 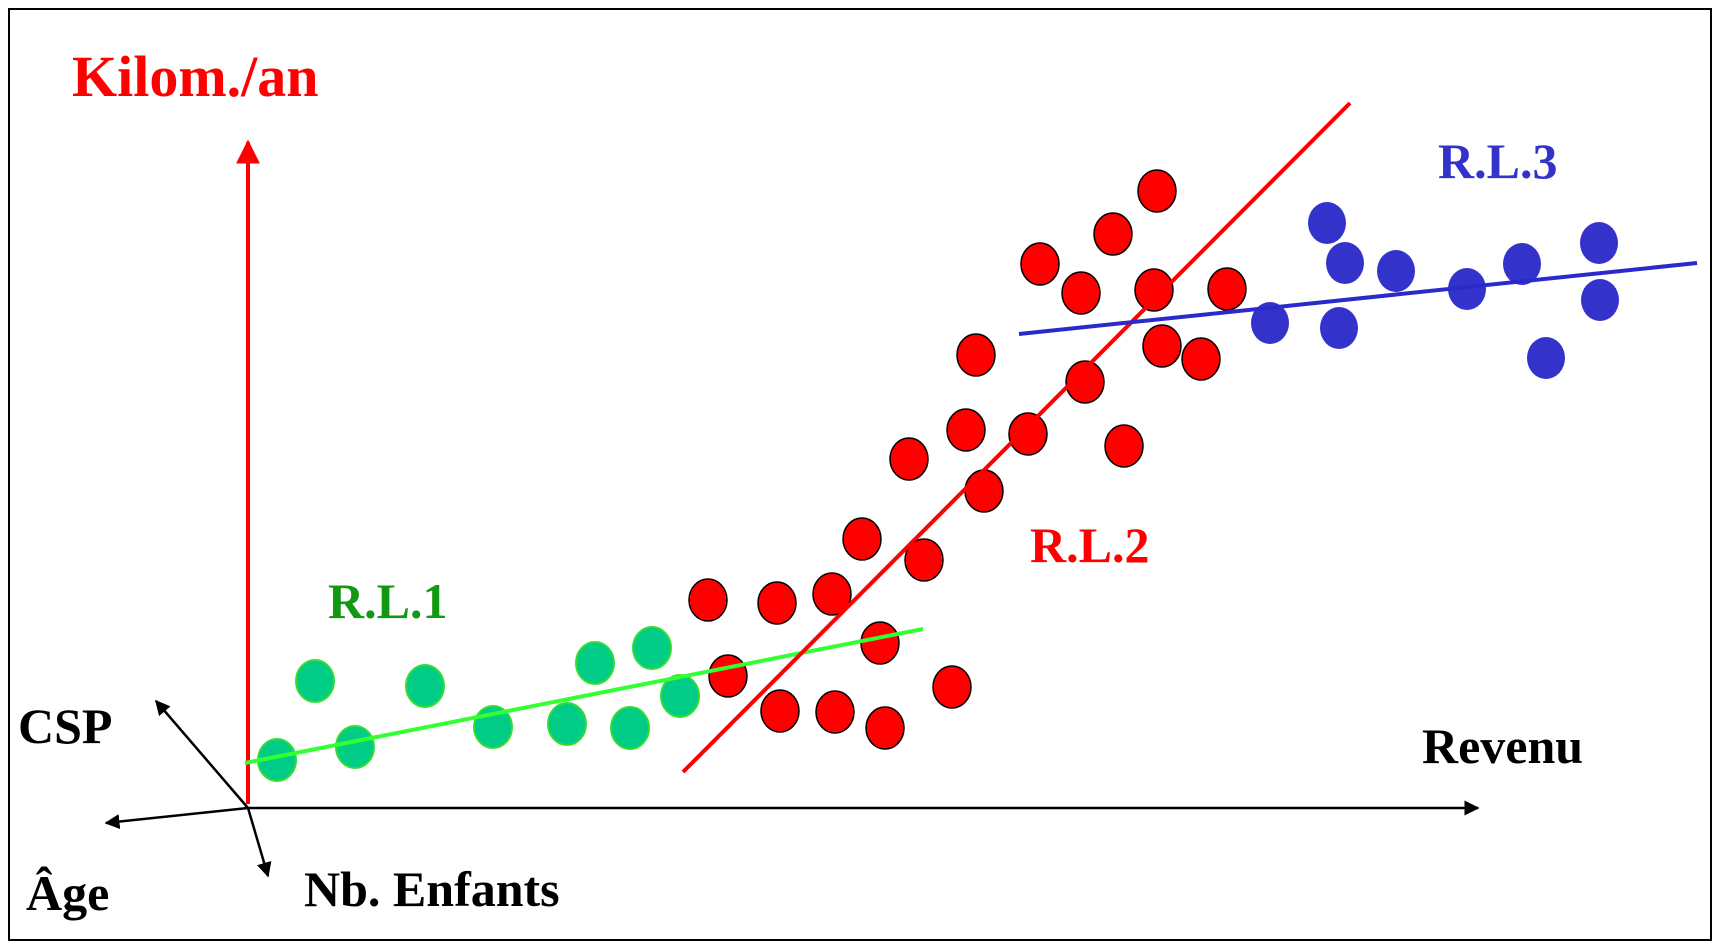 I want to click on series-label-rl3: R.L.3, so click(x=1497, y=161).